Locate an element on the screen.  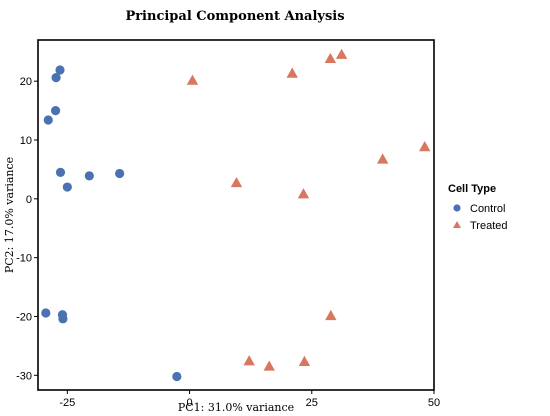
legend-title: Cell Type is located at coordinates (472, 189).